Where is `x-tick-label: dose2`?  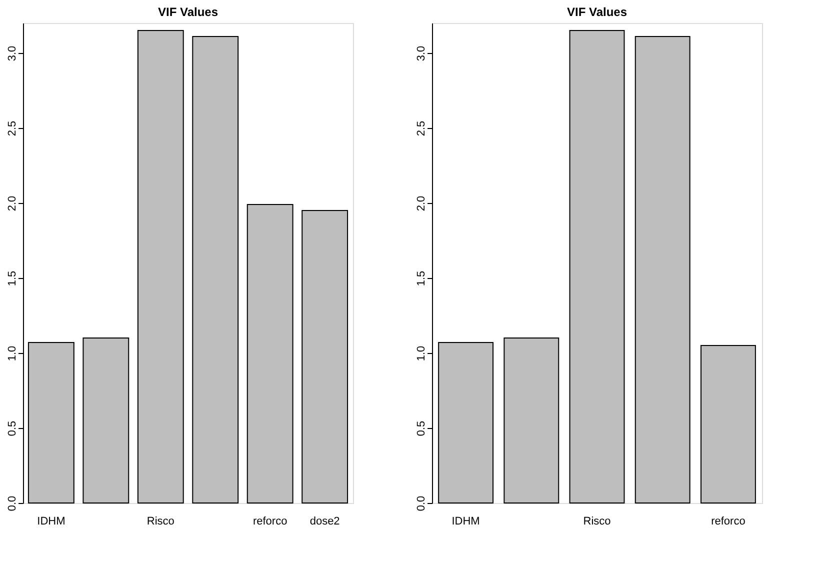
x-tick-label: dose2 is located at coordinates (325, 522).